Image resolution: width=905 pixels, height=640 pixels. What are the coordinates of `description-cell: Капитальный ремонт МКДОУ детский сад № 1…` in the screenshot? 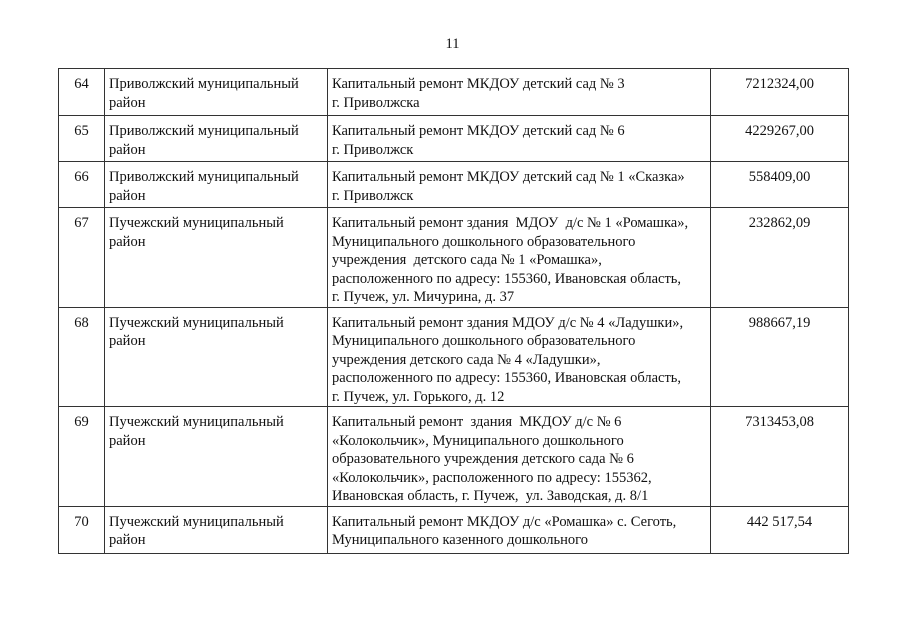 It's located at (519, 184).